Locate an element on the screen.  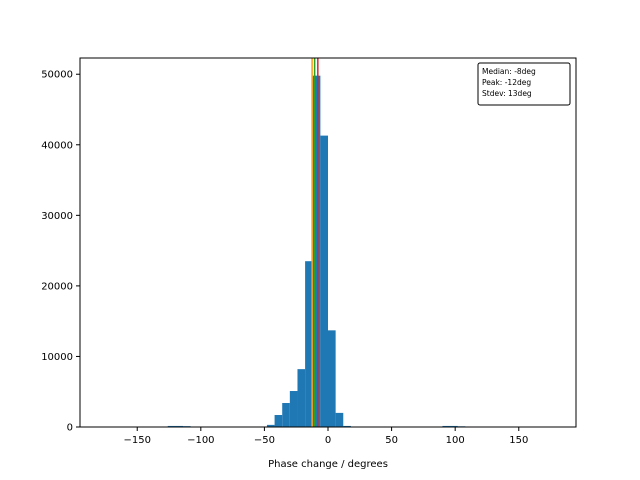
annotation-stdev: Stdev: 13deg is located at coordinates (507, 93).